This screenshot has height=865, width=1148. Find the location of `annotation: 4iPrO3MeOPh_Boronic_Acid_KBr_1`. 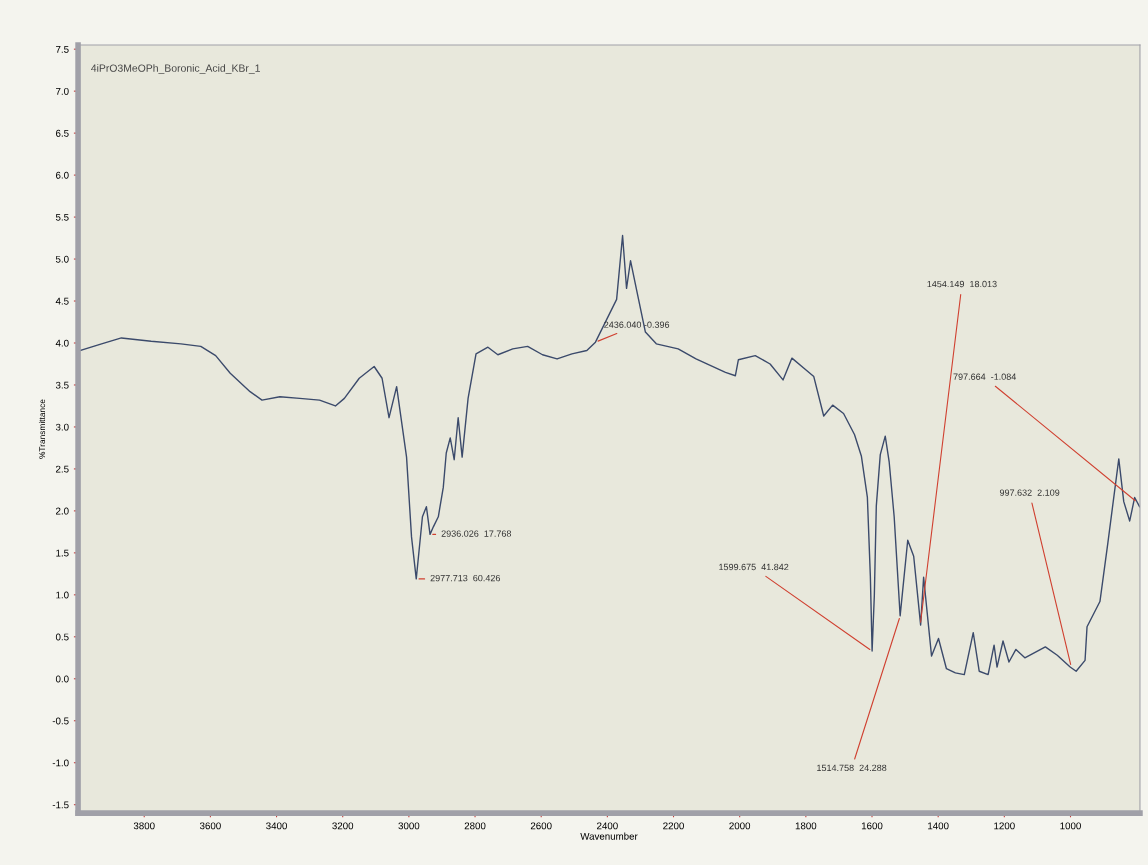

annotation: 4iPrO3MeOPh_Boronic_Acid_KBr_1 is located at coordinates (175, 69).